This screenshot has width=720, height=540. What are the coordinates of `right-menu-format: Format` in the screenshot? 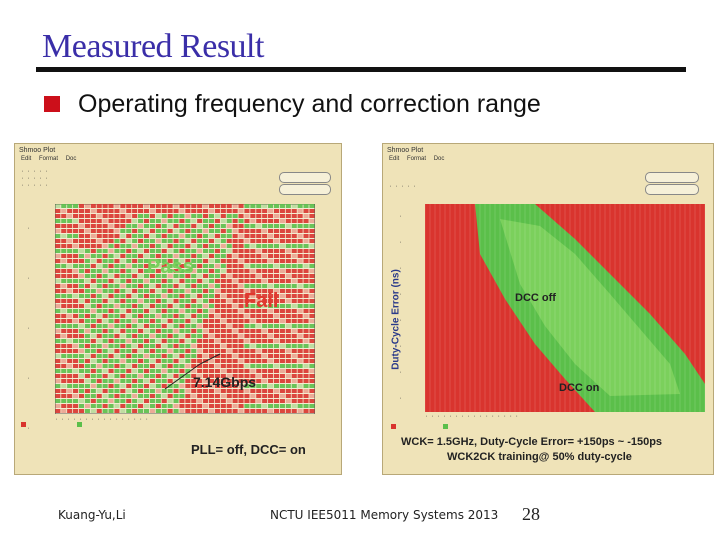 It's located at (417, 159).